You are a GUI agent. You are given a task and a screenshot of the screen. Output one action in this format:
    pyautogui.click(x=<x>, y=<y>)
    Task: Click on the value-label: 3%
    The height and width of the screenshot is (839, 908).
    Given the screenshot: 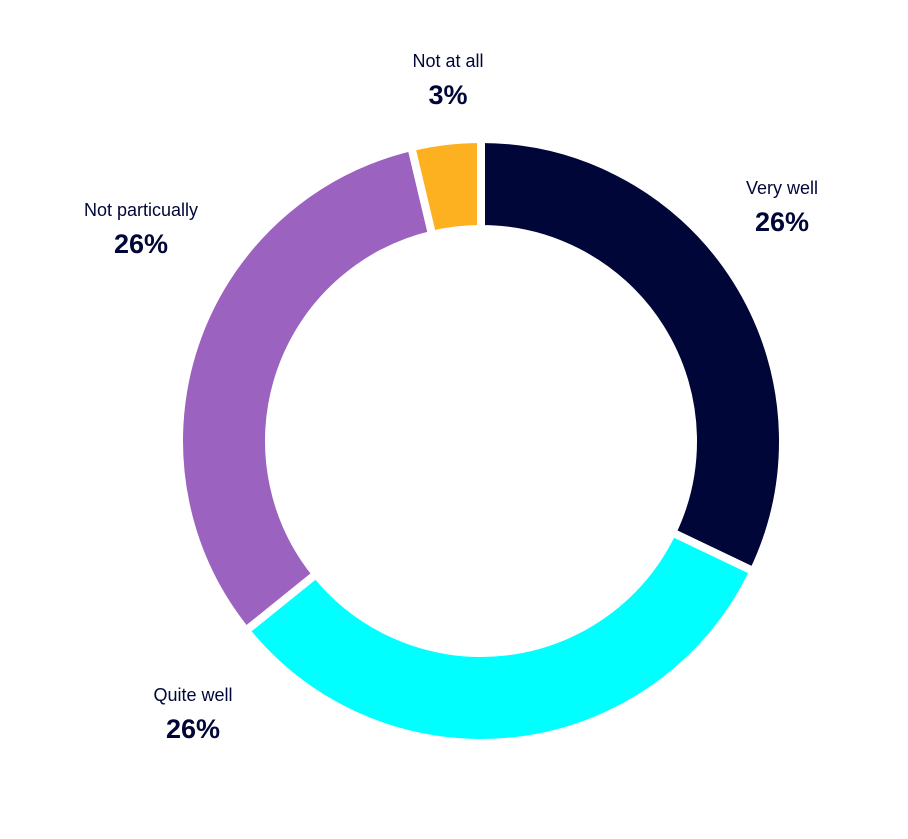 What is the action you would take?
    pyautogui.click(x=447, y=95)
    